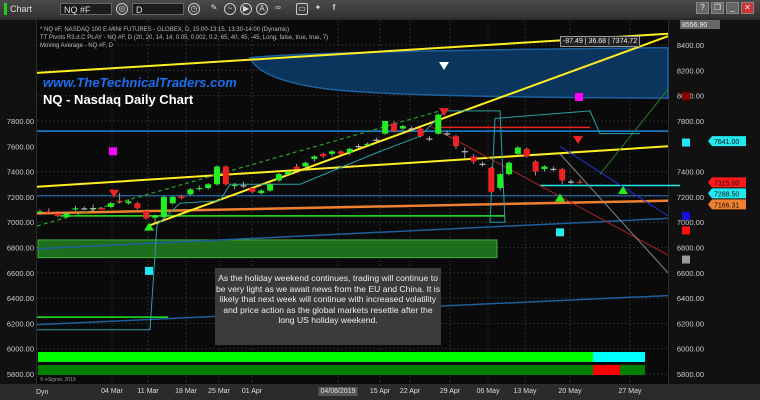 The width and height of the screenshot is (760, 400). Describe the element at coordinates (570, 391) in the screenshot. I see `x-tick-label: 20 May` at that location.